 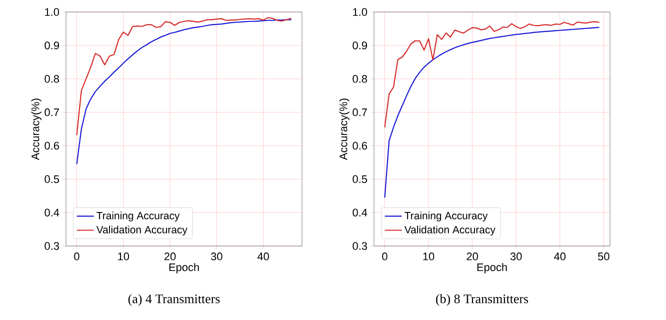 What do you see at coordinates (174, 300) in the screenshot?
I see `text: (a) 4 Transmitters` at bounding box center [174, 300].